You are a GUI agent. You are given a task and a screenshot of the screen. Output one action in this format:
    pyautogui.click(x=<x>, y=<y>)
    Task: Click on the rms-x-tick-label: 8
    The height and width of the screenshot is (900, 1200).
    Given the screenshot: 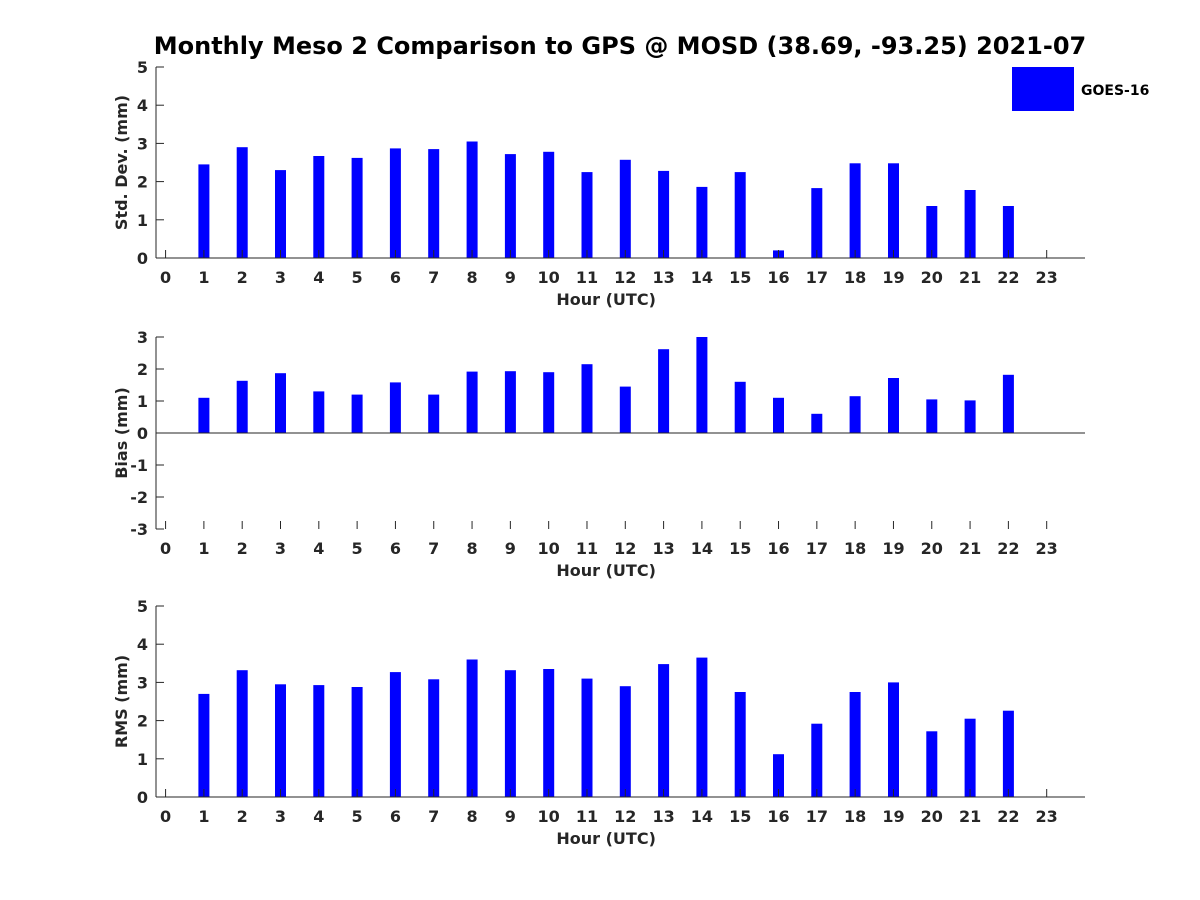 What is the action you would take?
    pyautogui.click(x=471, y=816)
    